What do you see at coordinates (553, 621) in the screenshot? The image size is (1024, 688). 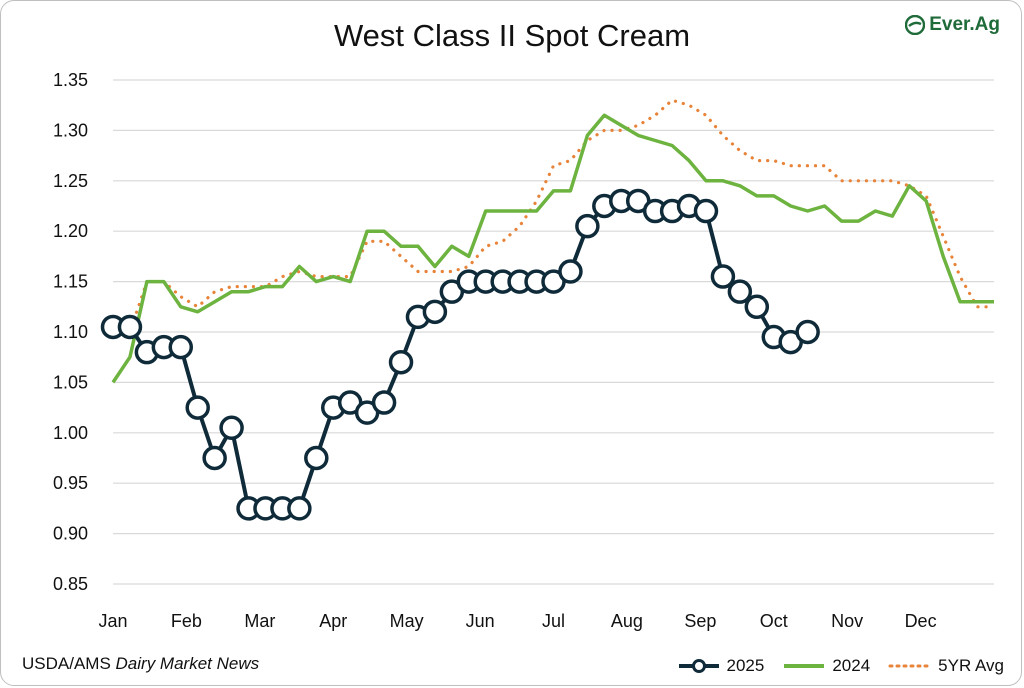 I see `x-tick-label: Jul` at bounding box center [553, 621].